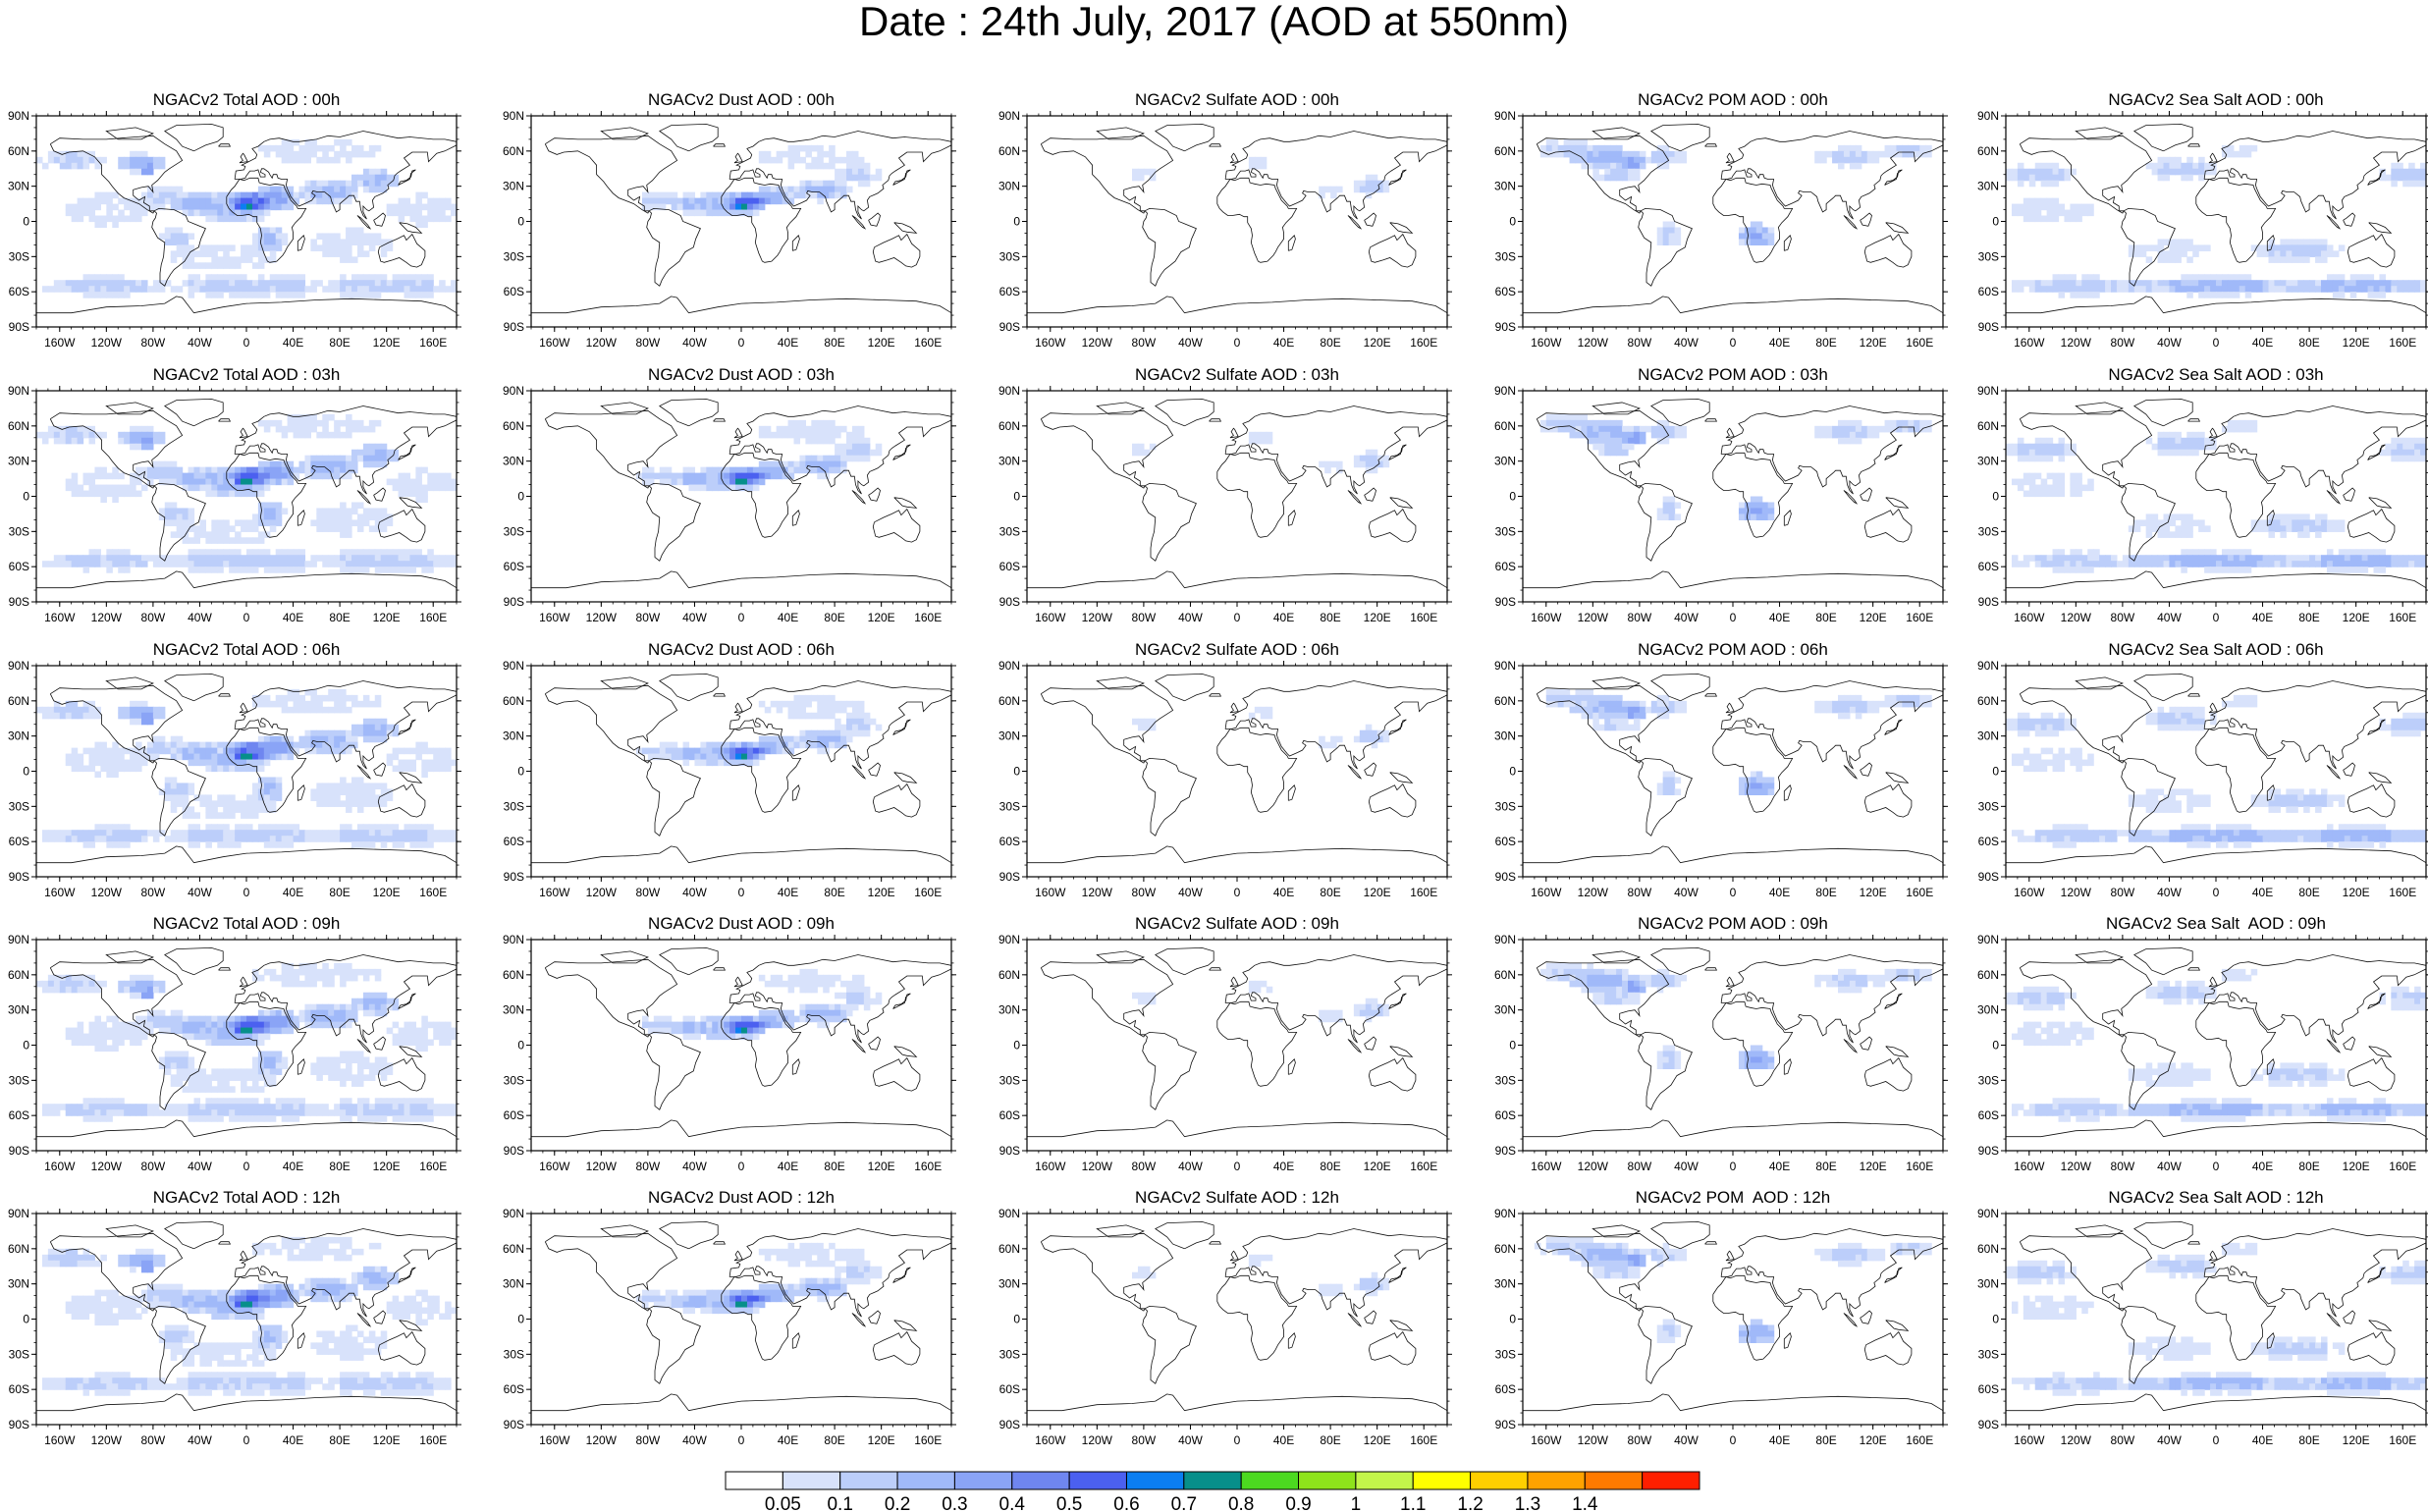 The image size is (2428, 1512). I want to click on colorbar-label: 0.2, so click(897, 1503).